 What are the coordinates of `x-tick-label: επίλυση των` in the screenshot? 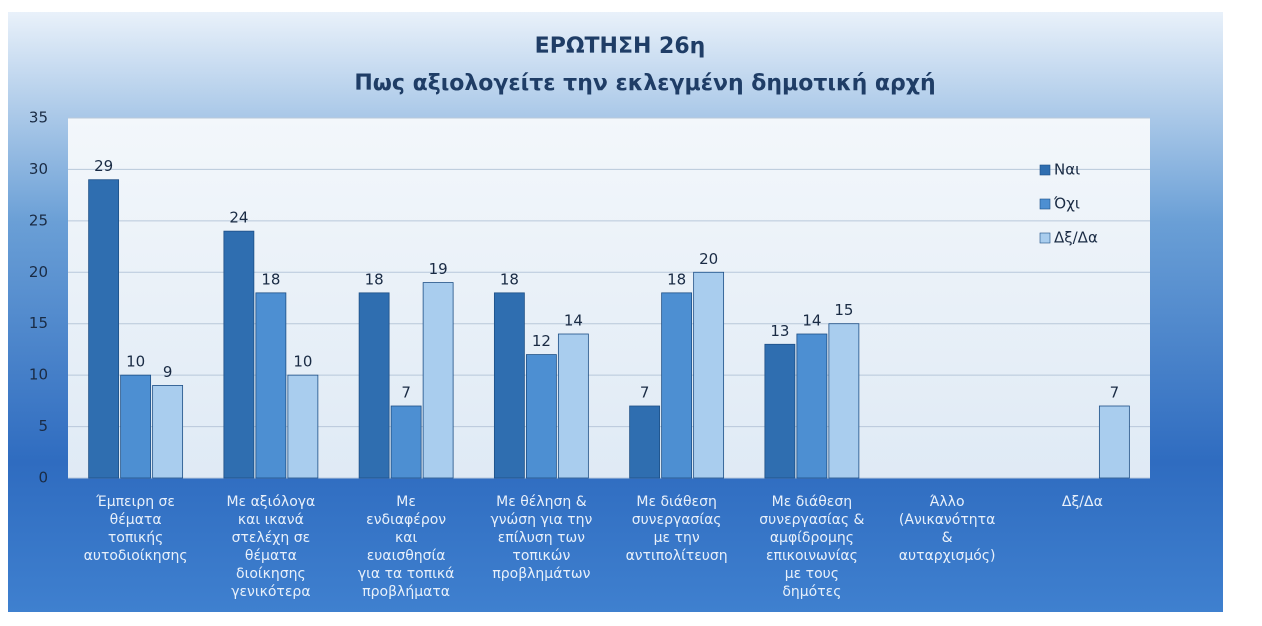 It's located at (541, 538).